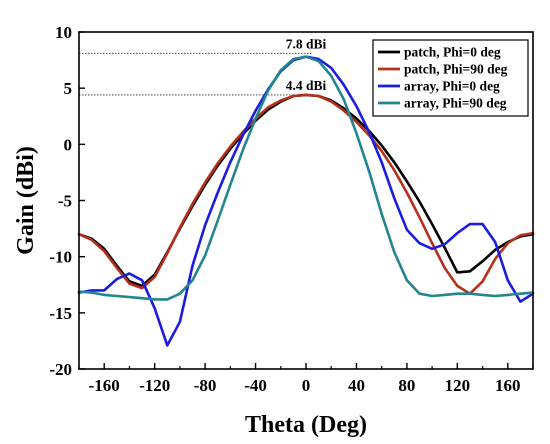  Describe the element at coordinates (406, 385) in the screenshot. I see `x-tick-label: 80` at that location.